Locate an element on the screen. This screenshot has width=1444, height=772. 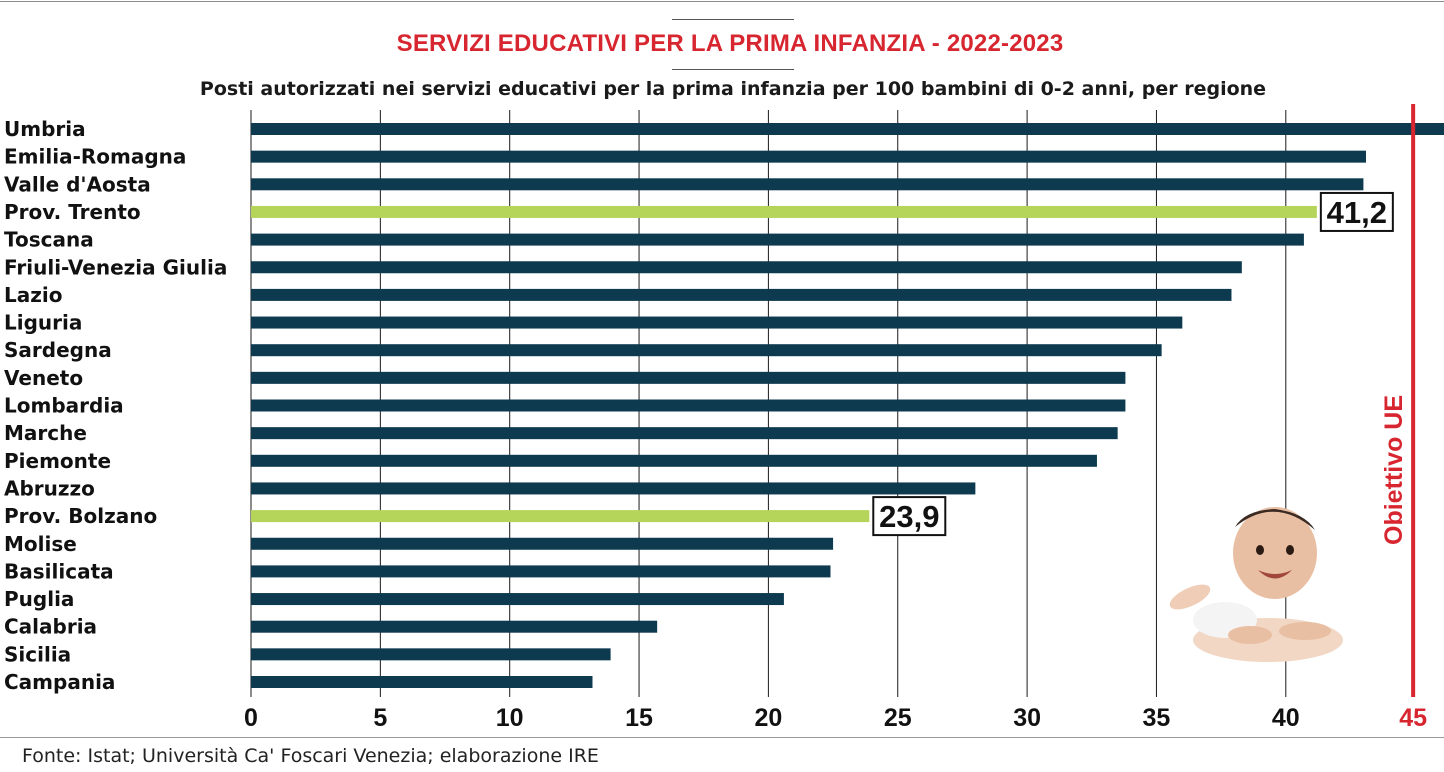
x-tick-labels: 0 5 10 15 20 25 30 35 40 is located at coordinates (772, 718).